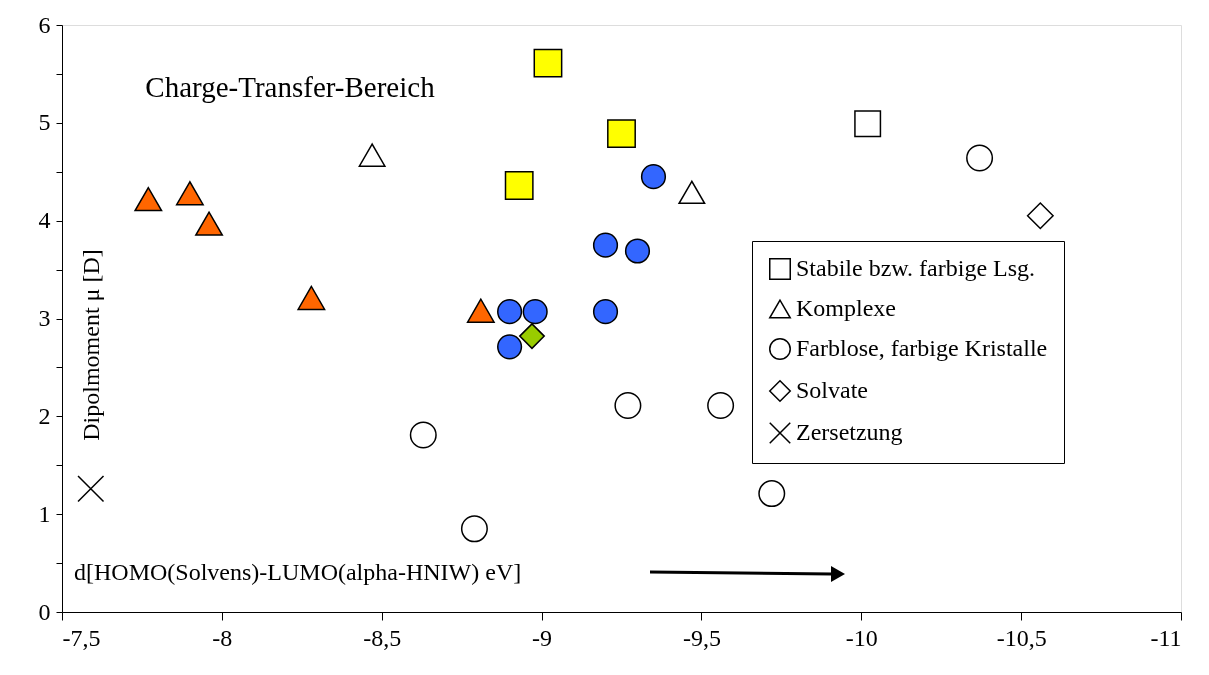 Image resolution: width=1209 pixels, height=675 pixels. Describe the element at coordinates (44, 24) in the screenshot. I see `y-tick-label: 6` at that location.